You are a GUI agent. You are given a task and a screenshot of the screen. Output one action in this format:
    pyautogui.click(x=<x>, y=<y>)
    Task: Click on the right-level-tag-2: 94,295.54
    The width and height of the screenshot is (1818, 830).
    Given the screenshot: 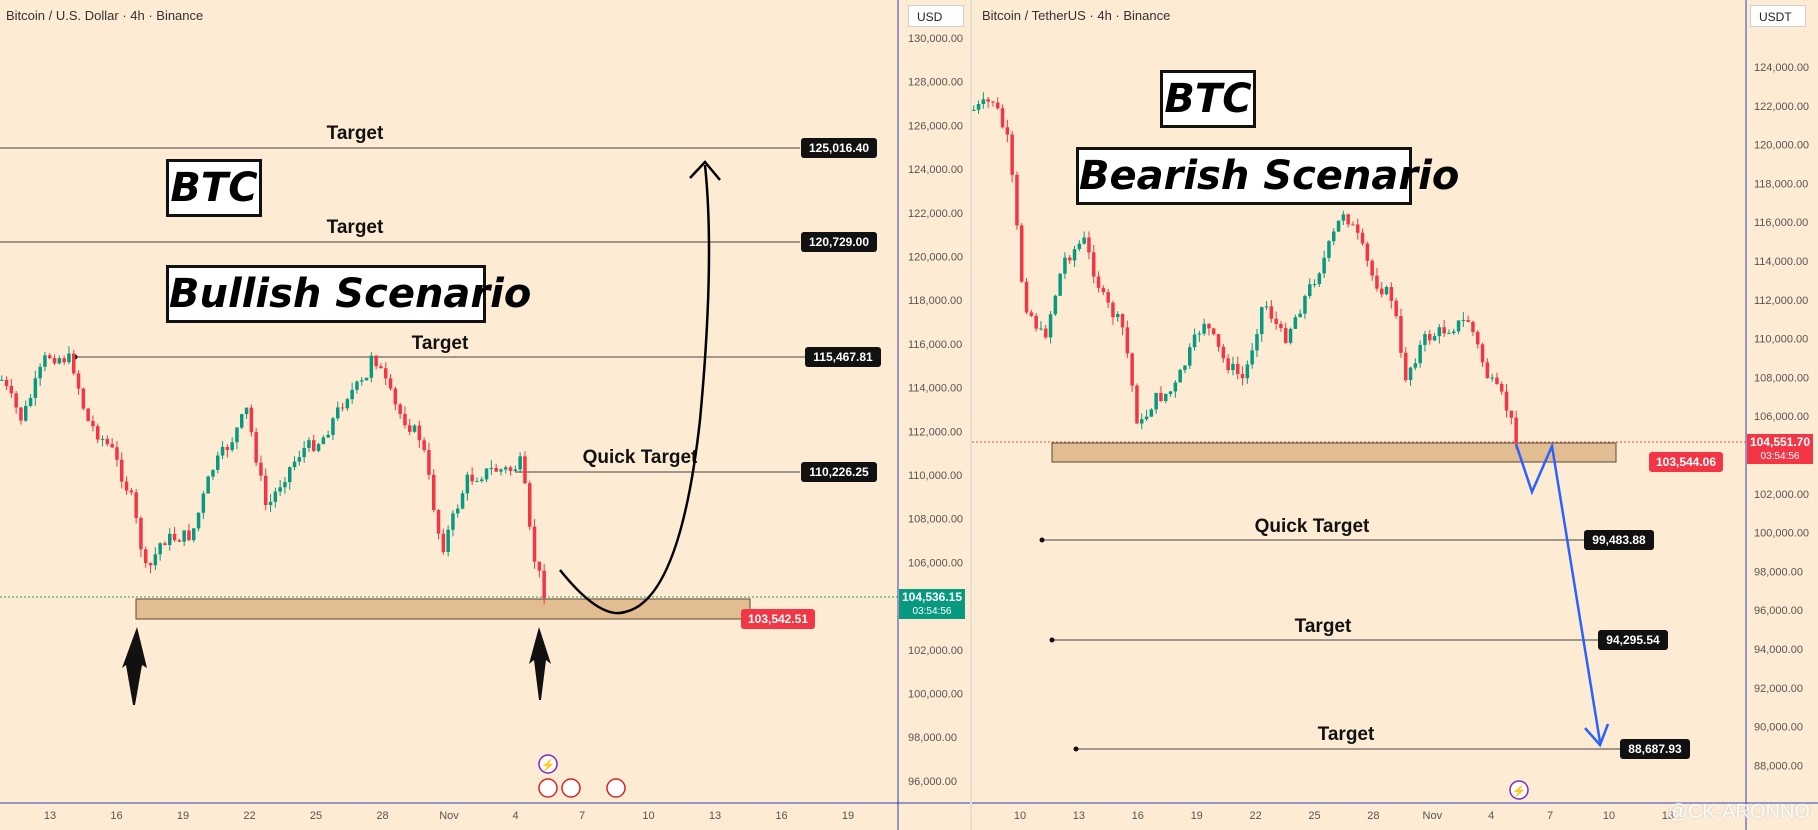 What is the action you would take?
    pyautogui.click(x=1633, y=640)
    